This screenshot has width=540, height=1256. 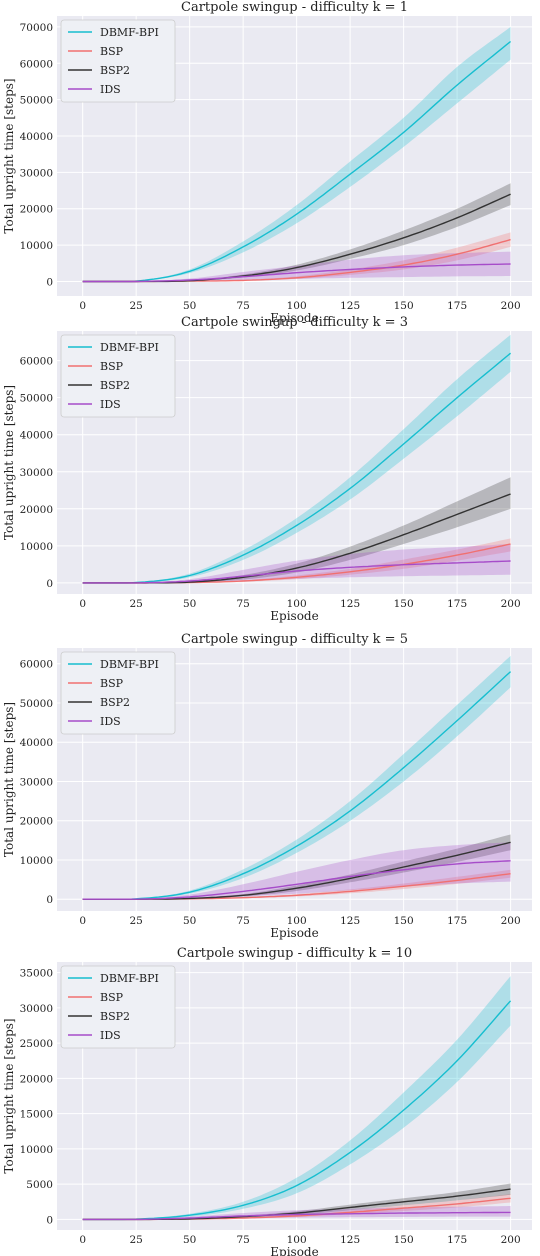 What do you see at coordinates (36, 1044) in the screenshot?
I see `y-tick-label: 25000` at bounding box center [36, 1044].